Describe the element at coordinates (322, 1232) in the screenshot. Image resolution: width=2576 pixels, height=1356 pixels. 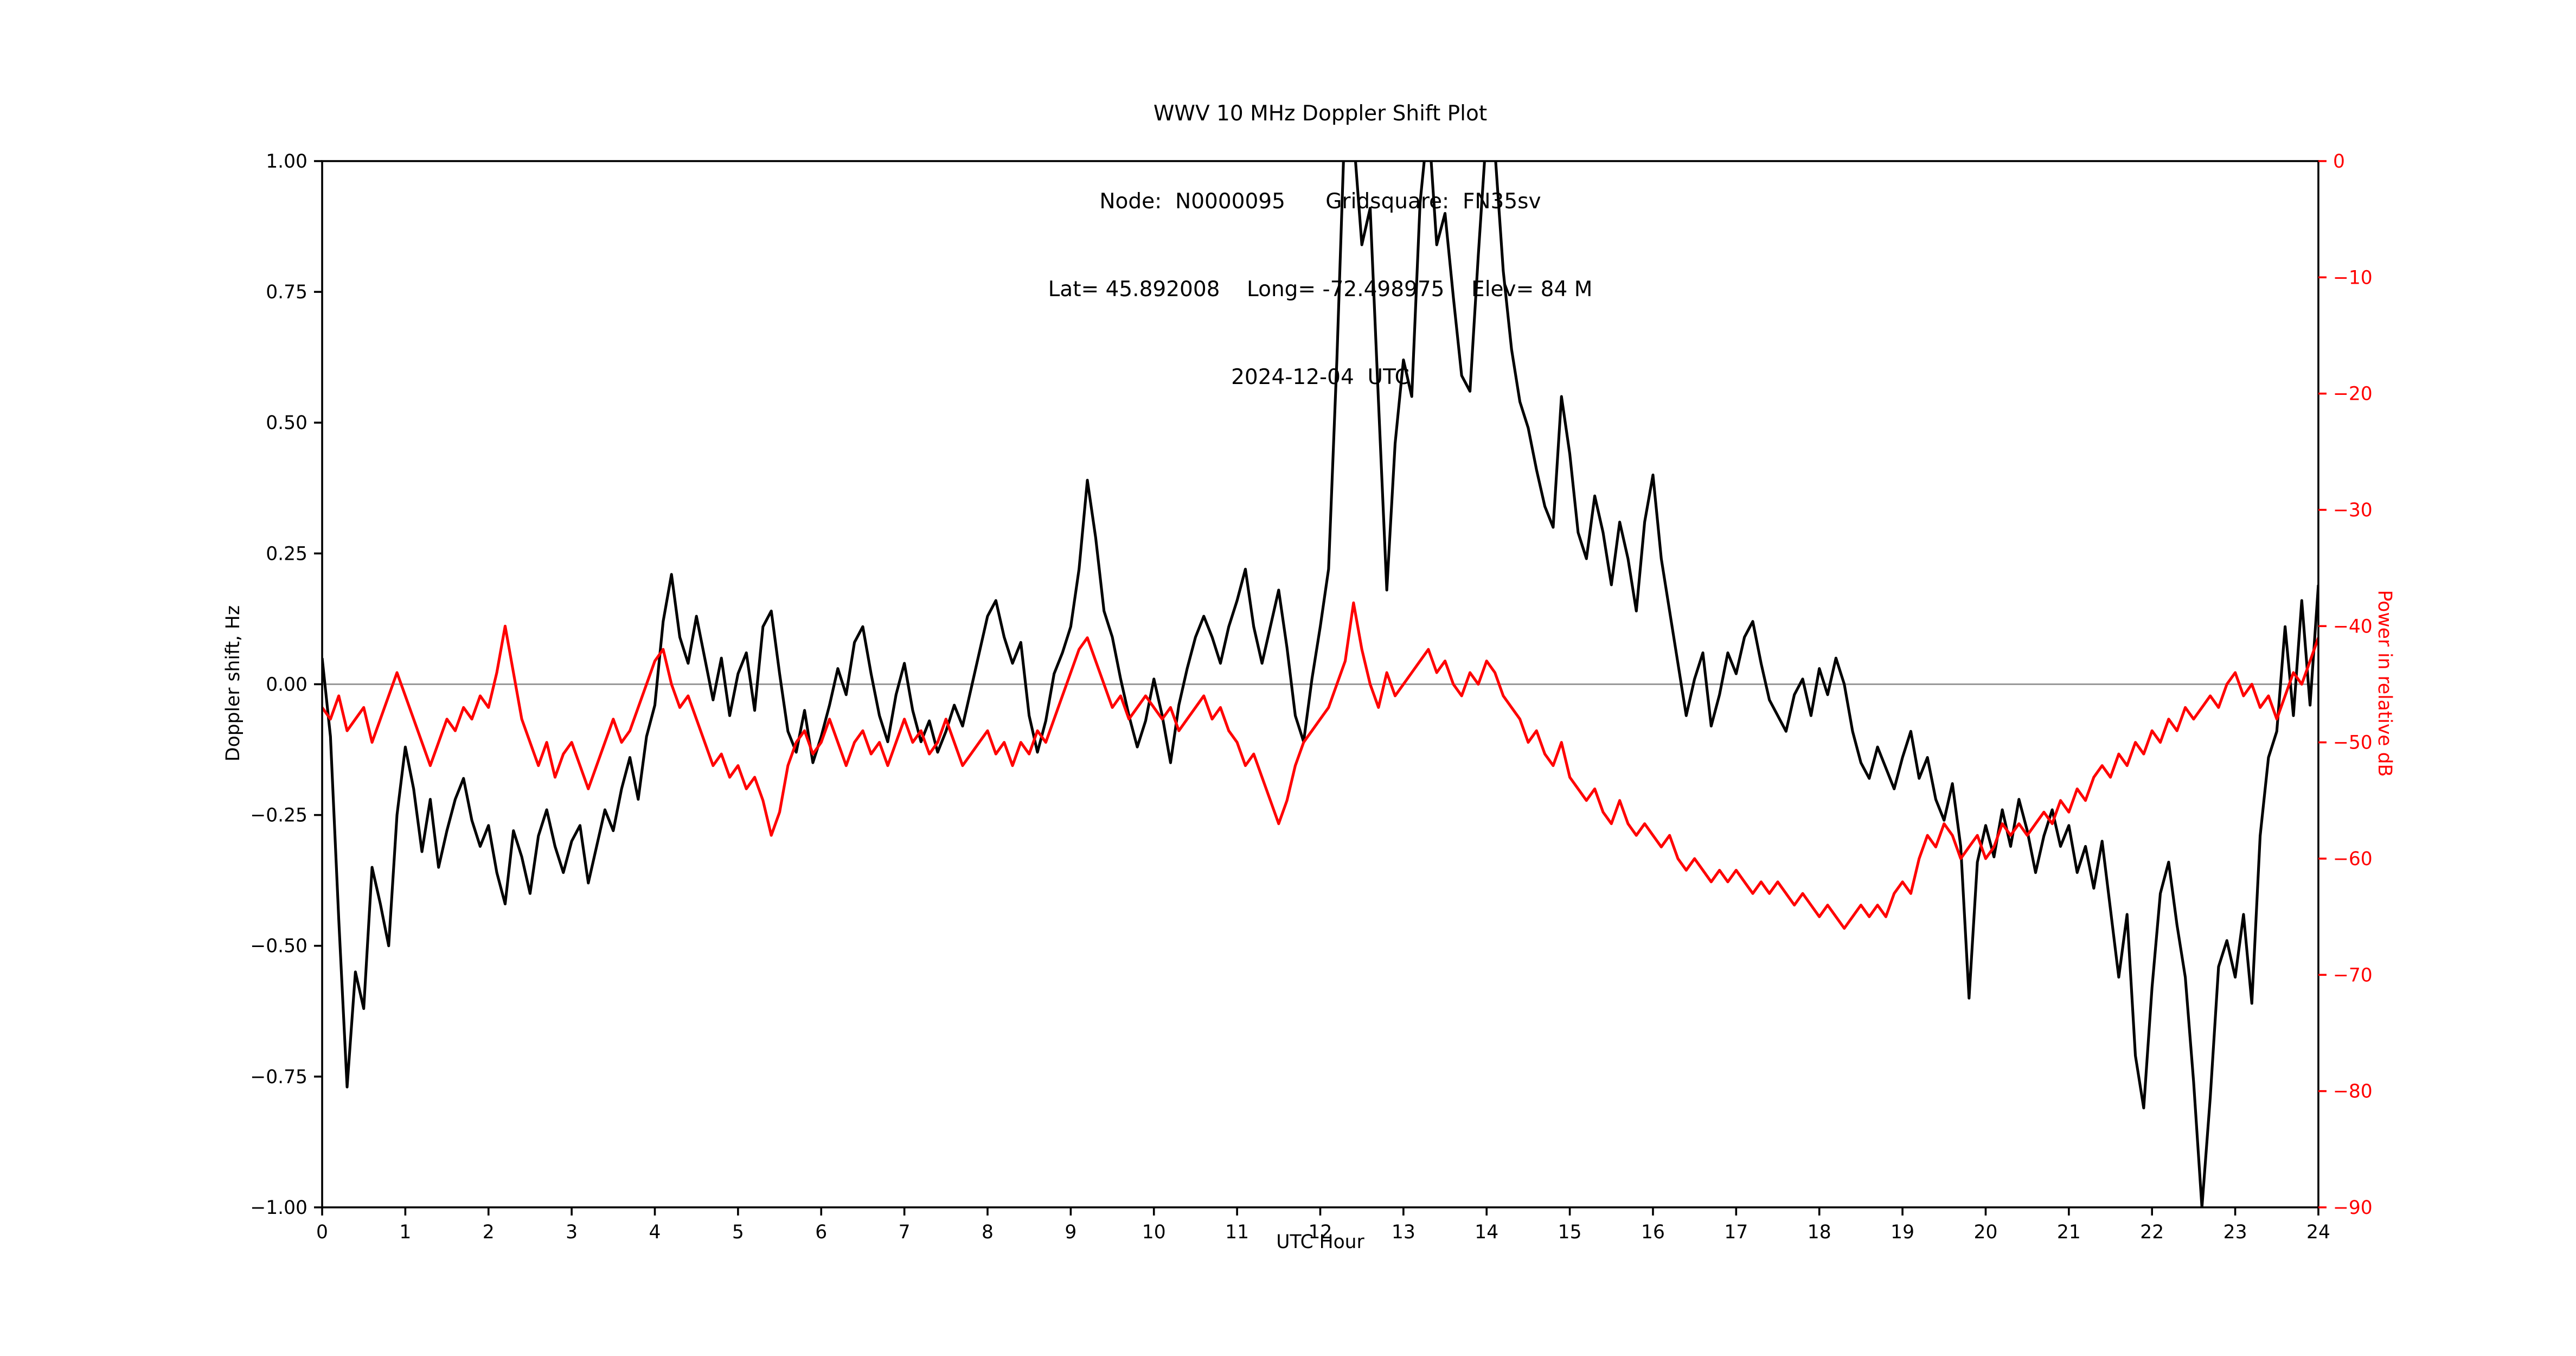
I see `x-tick-label: 0` at that location.